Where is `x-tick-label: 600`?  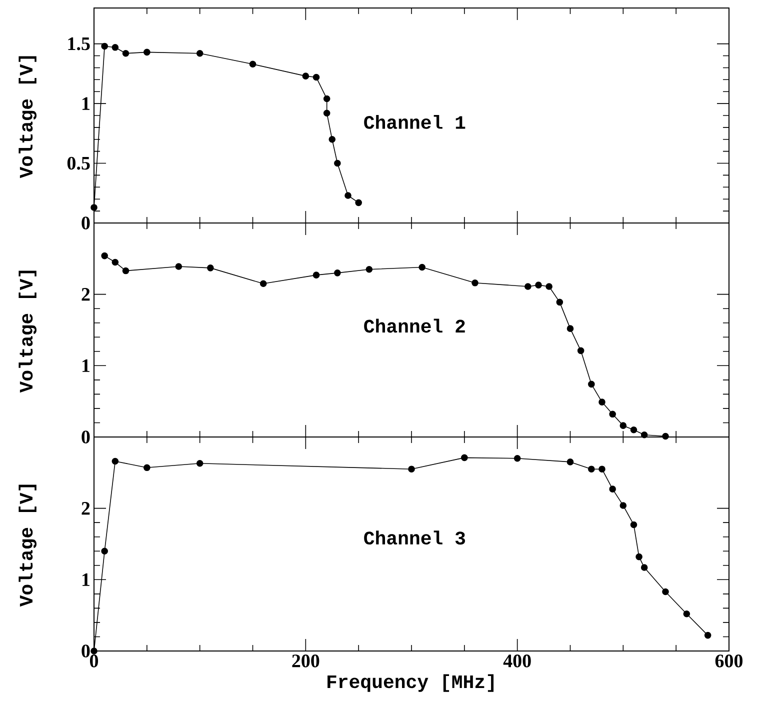
x-tick-label: 600 is located at coordinates (729, 661).